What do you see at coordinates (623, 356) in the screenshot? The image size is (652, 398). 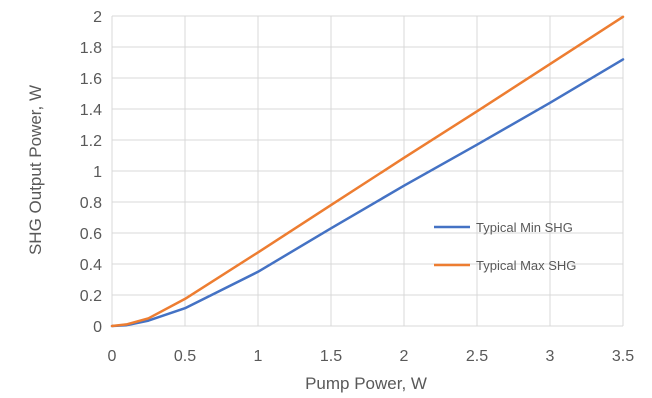 I see `x-tick-label: 3.5` at bounding box center [623, 356].